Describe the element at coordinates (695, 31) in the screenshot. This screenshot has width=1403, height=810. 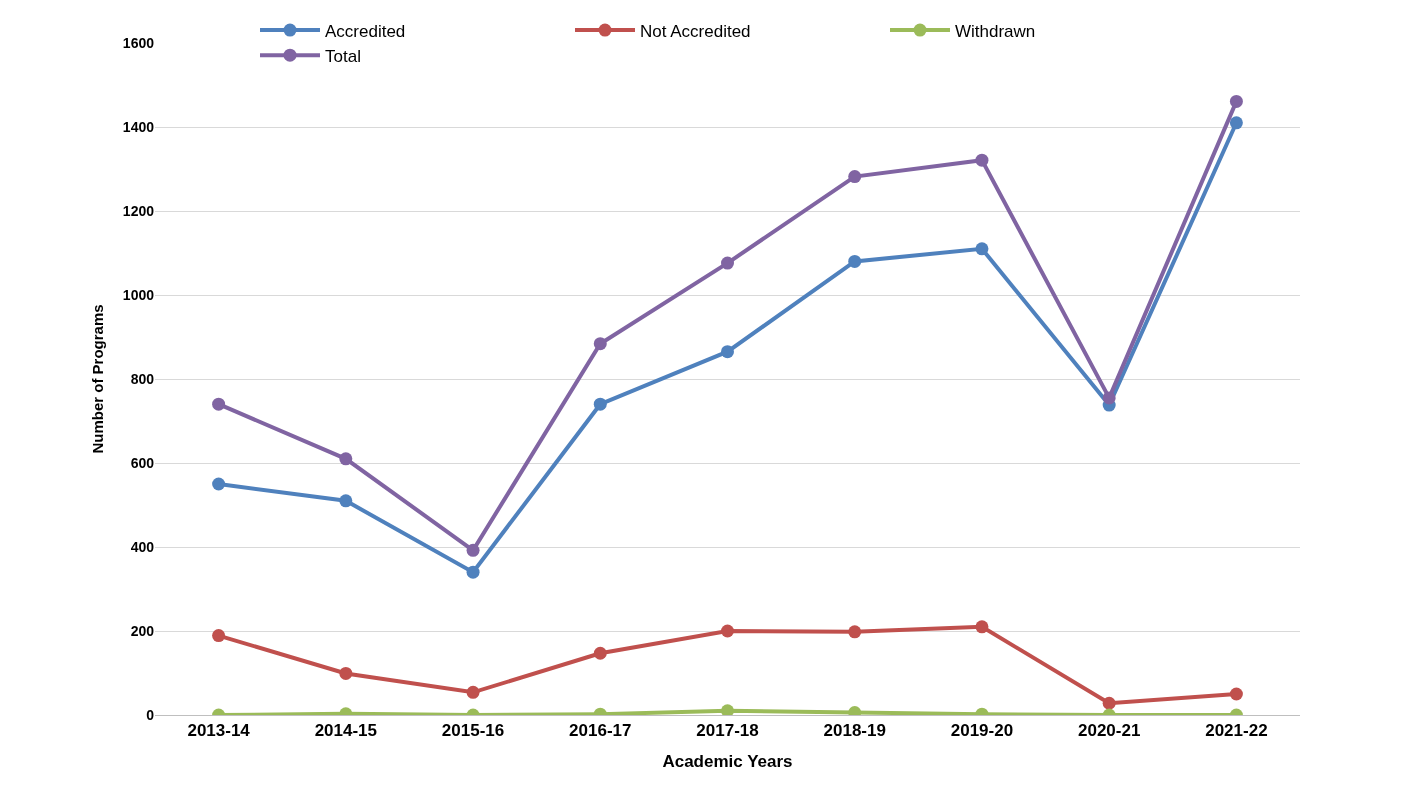
I see `legend-label: Not Accredited` at that location.